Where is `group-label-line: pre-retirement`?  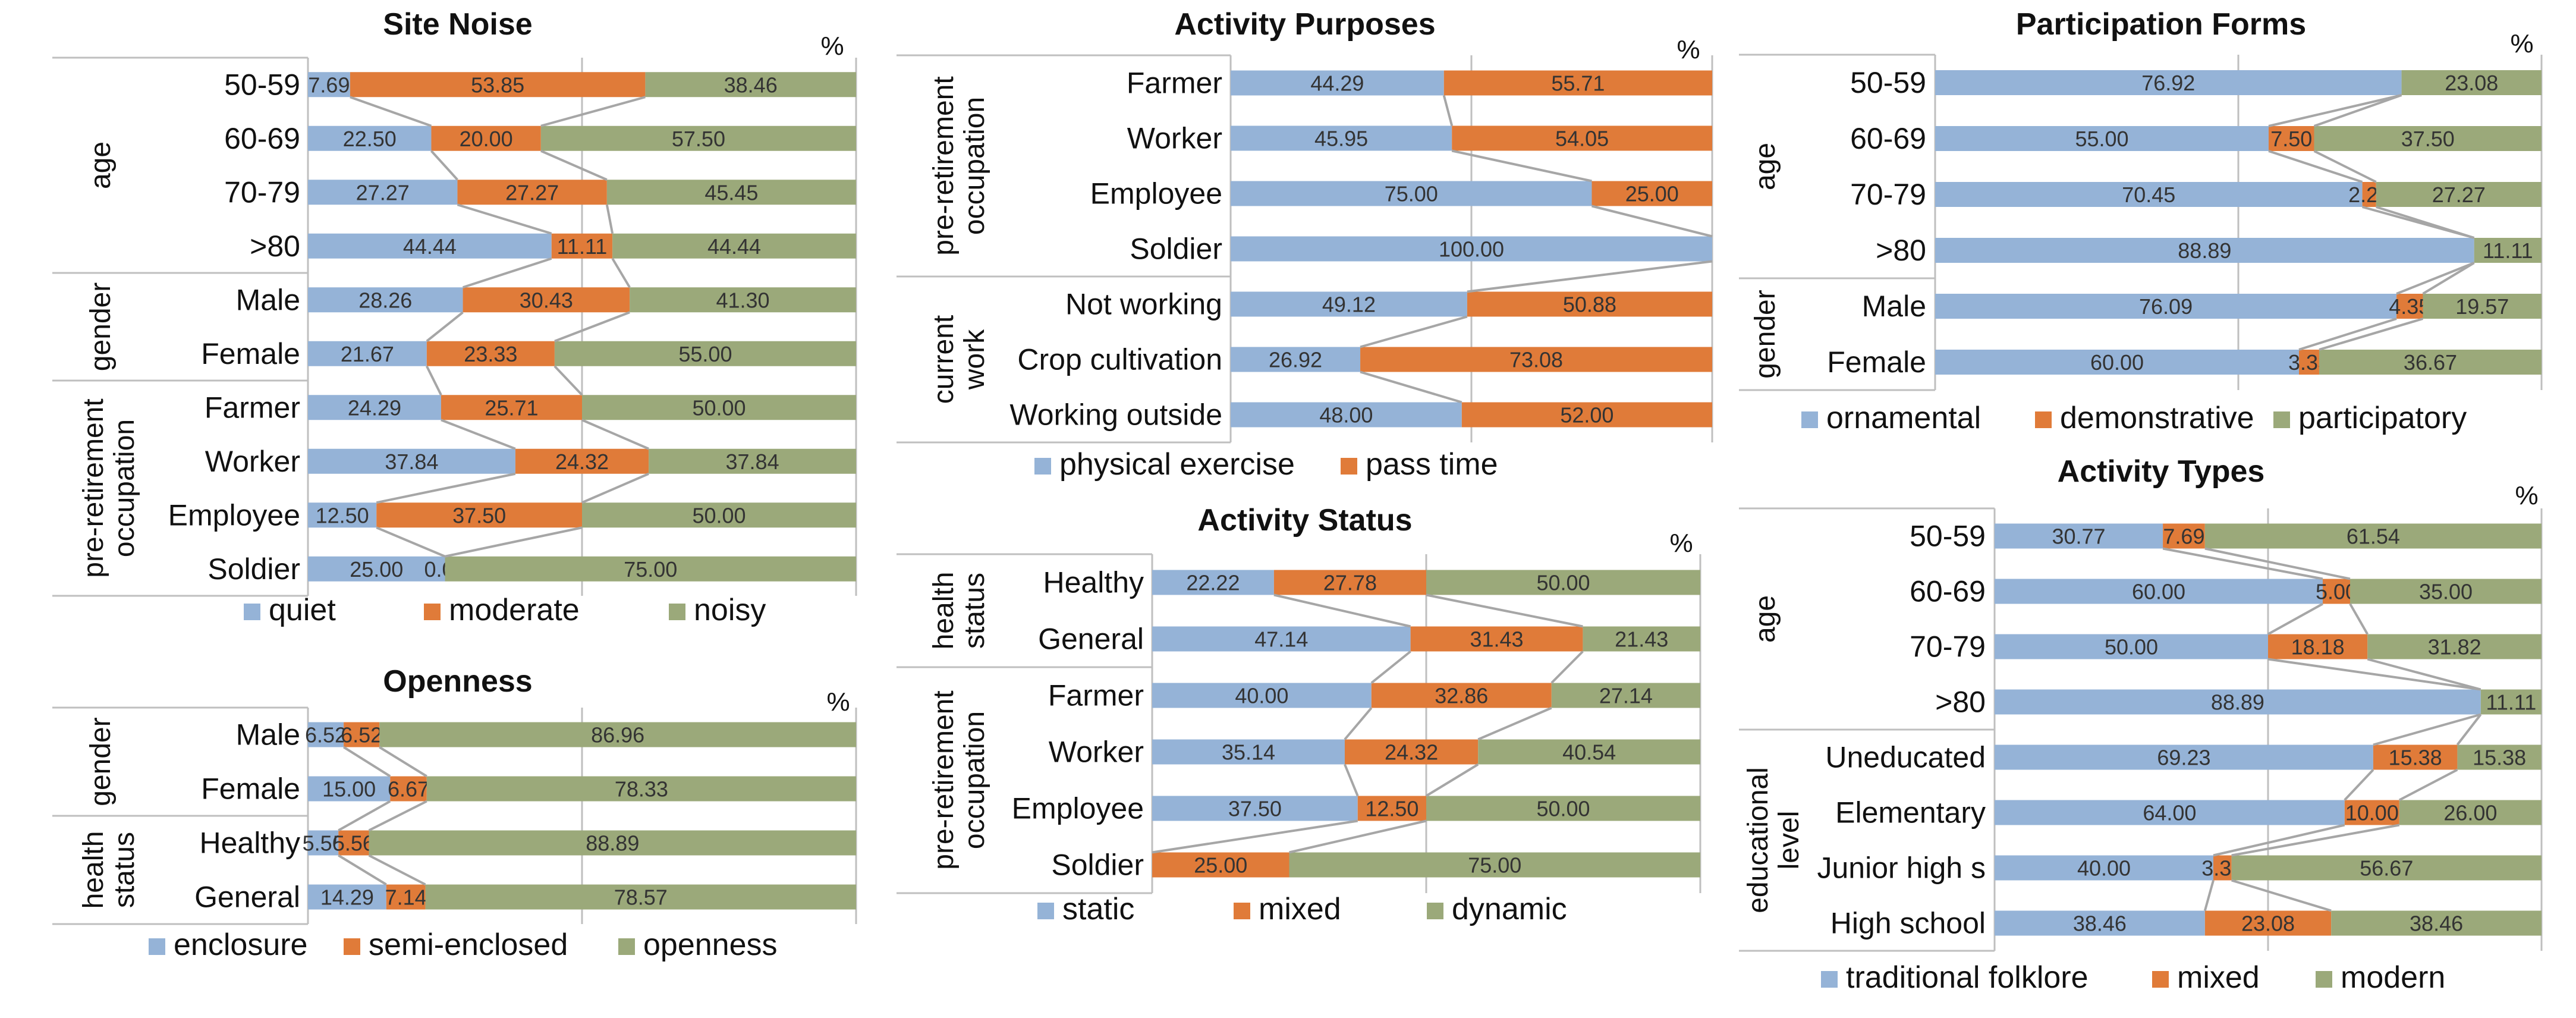
group-label-line: pre-retirement is located at coordinates (944, 779).